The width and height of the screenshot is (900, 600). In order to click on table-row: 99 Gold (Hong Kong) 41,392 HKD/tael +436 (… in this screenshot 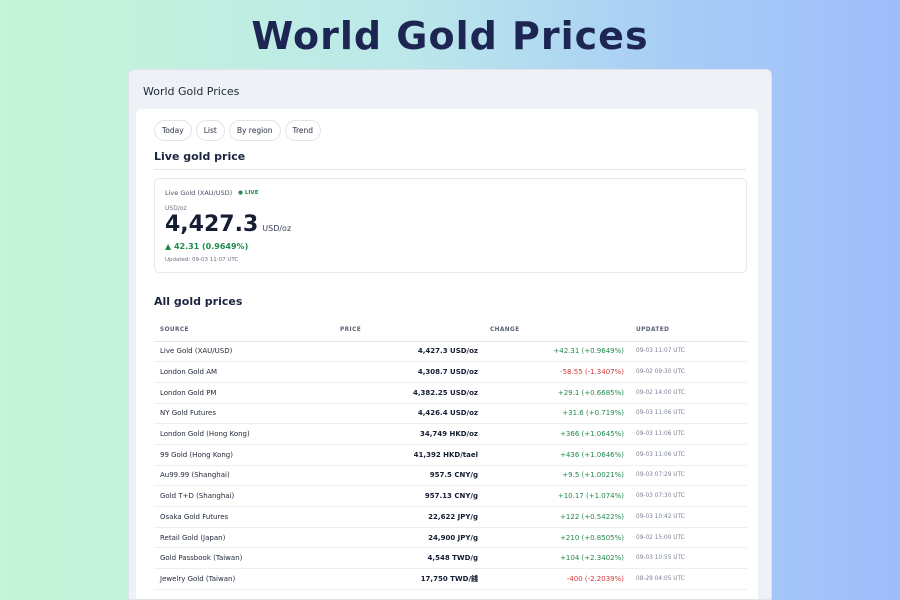, I will do `click(450, 455)`.